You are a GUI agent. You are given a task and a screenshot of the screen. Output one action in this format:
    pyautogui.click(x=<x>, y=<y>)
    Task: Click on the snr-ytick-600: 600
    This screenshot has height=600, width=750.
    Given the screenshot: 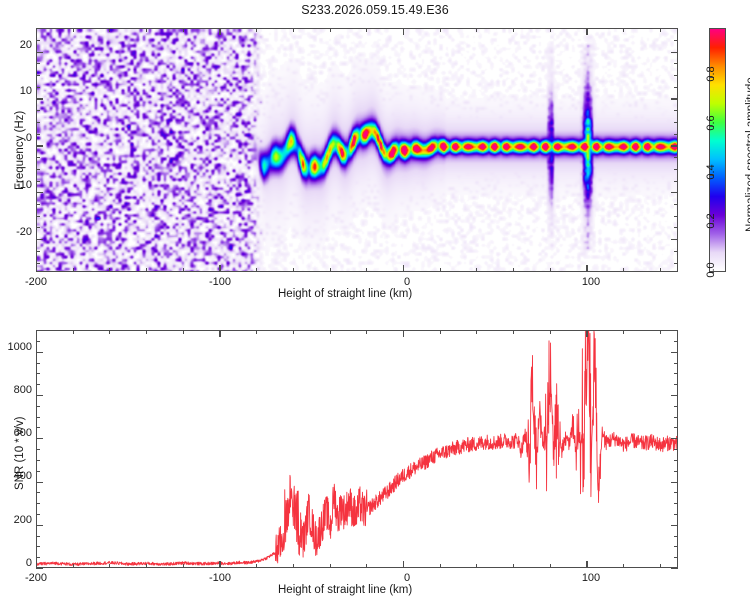 What is the action you would take?
    pyautogui.click(x=22, y=433)
    